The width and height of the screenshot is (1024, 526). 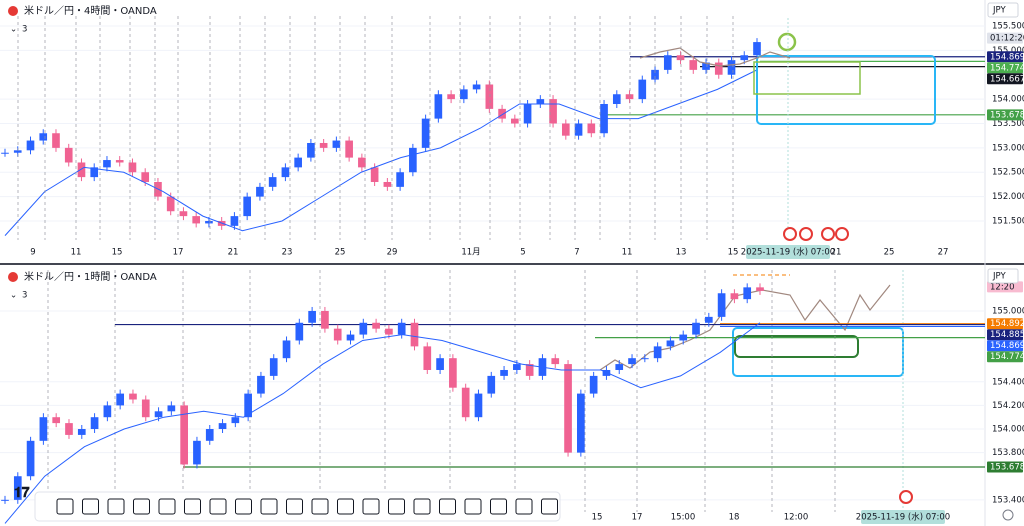 What do you see at coordinates (715, 57) in the screenshot?
I see `projection` at bounding box center [715, 57].